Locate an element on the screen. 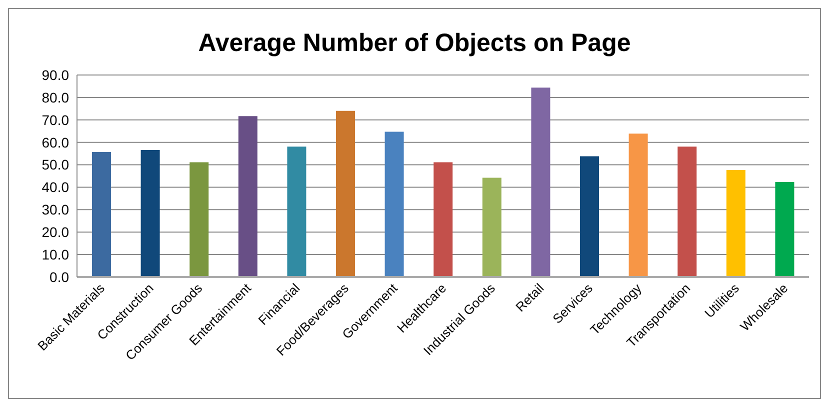  y-tick-label: 60.0 is located at coordinates (56, 142).